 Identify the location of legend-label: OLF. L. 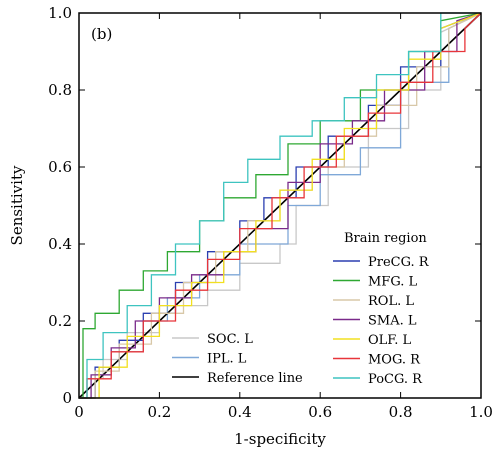
(390, 340).